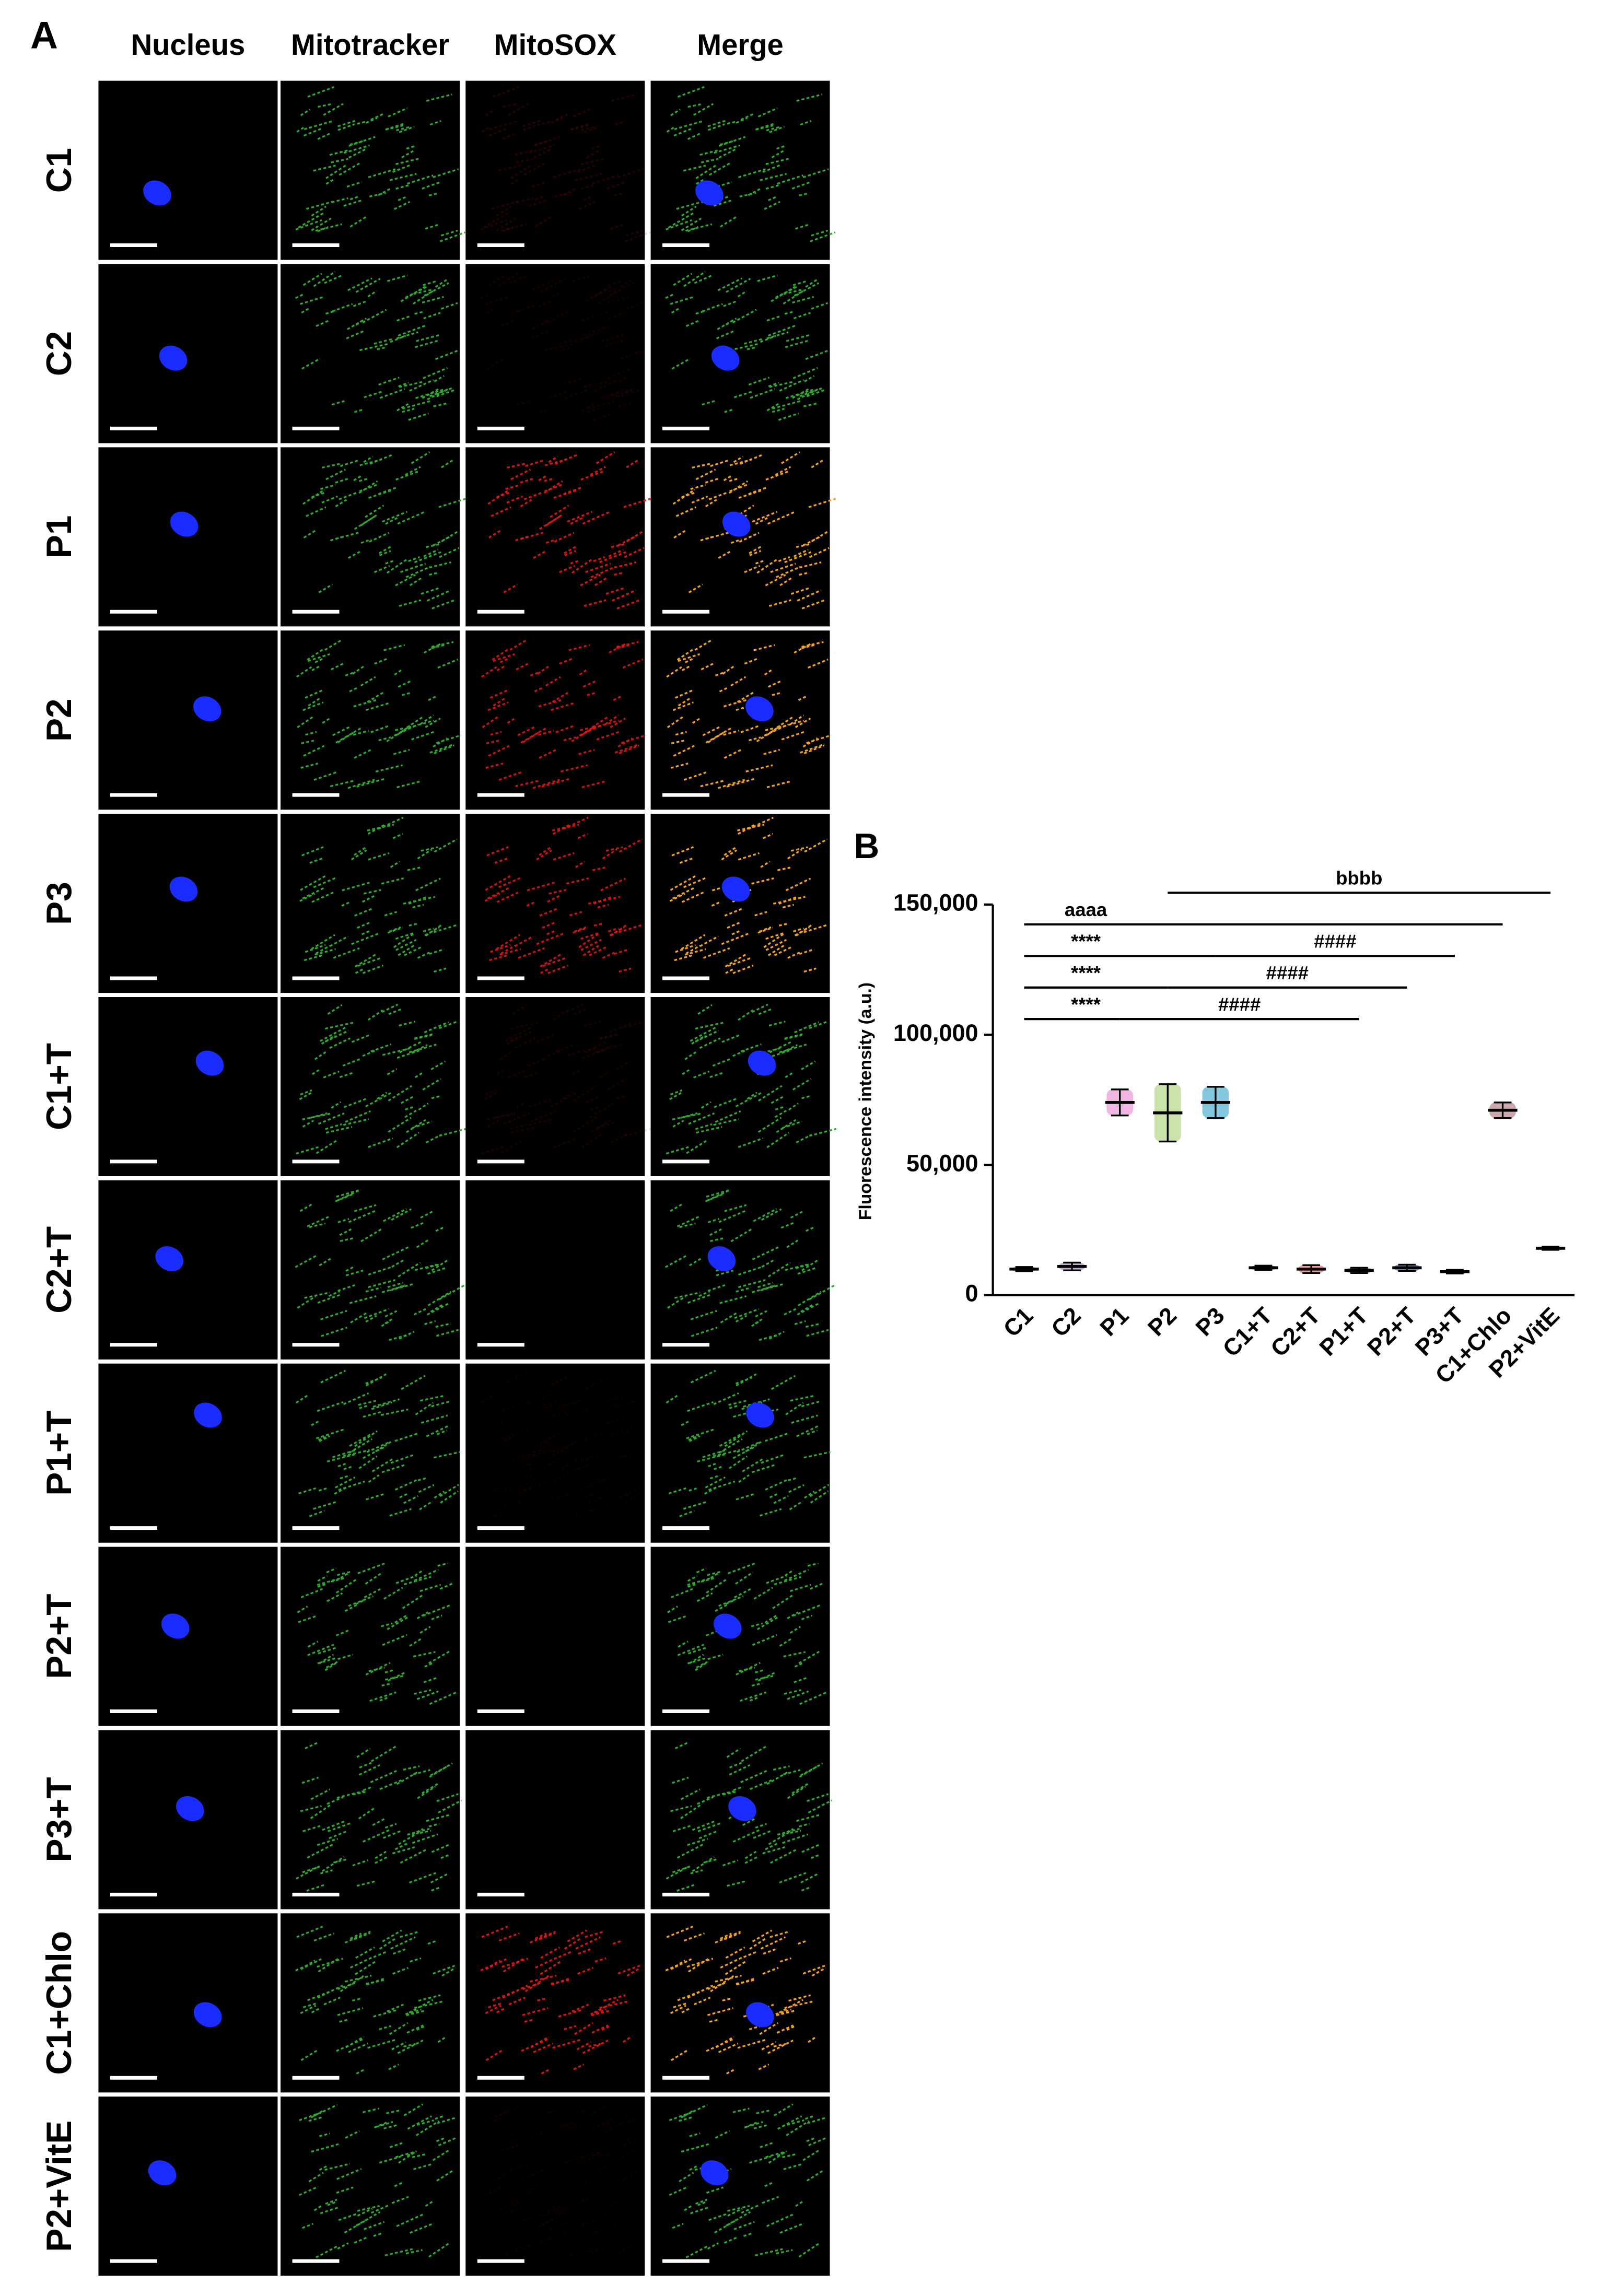 The height and width of the screenshot is (2296, 1598). I want to click on column-header: Merge, so click(740, 44).